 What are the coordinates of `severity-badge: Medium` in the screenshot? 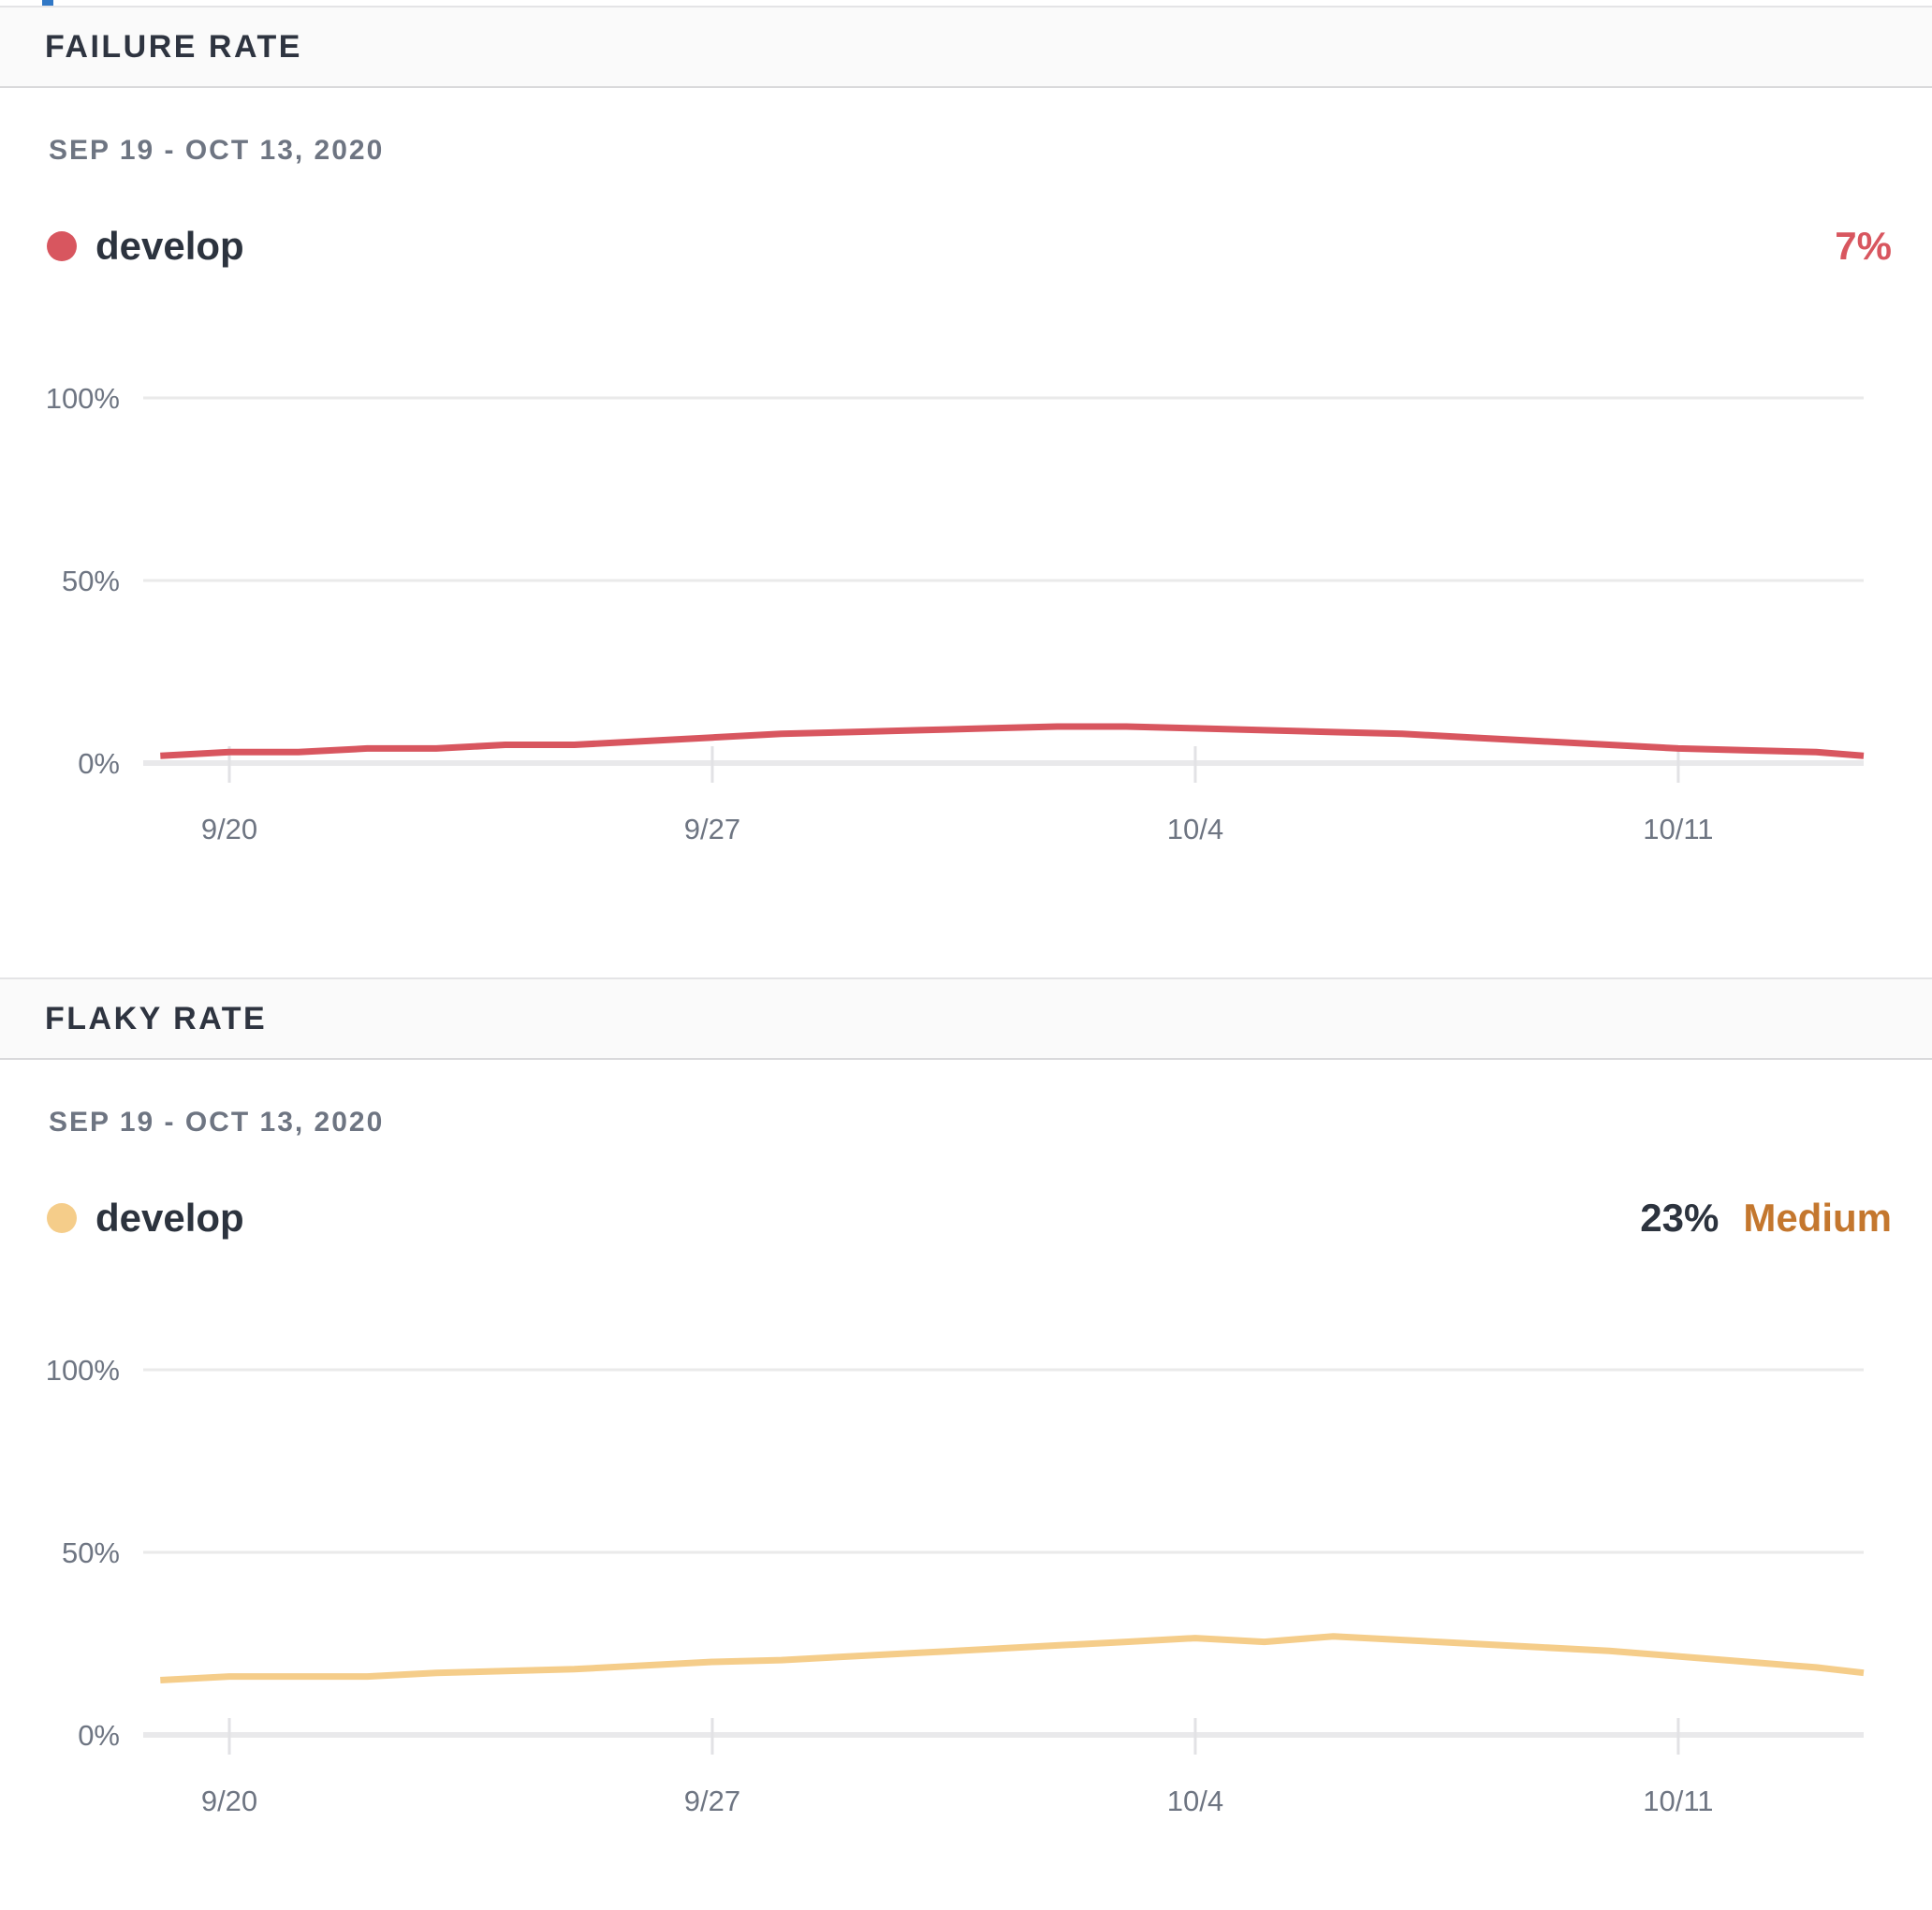 It's located at (1817, 1218).